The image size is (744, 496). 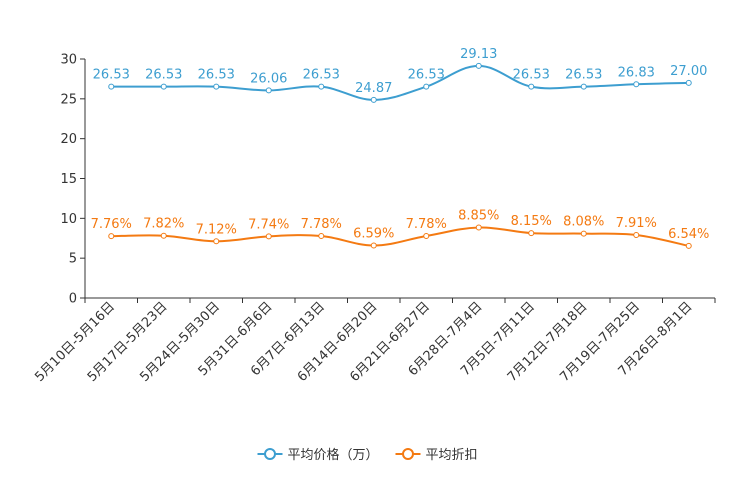 What do you see at coordinates (73, 259) in the screenshot?
I see `y-tick-label: 5` at bounding box center [73, 259].